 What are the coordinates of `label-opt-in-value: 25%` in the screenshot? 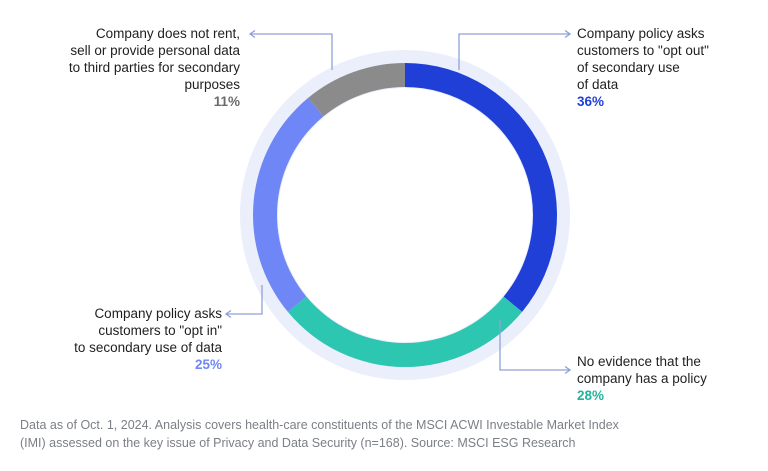 It's located at (208, 364).